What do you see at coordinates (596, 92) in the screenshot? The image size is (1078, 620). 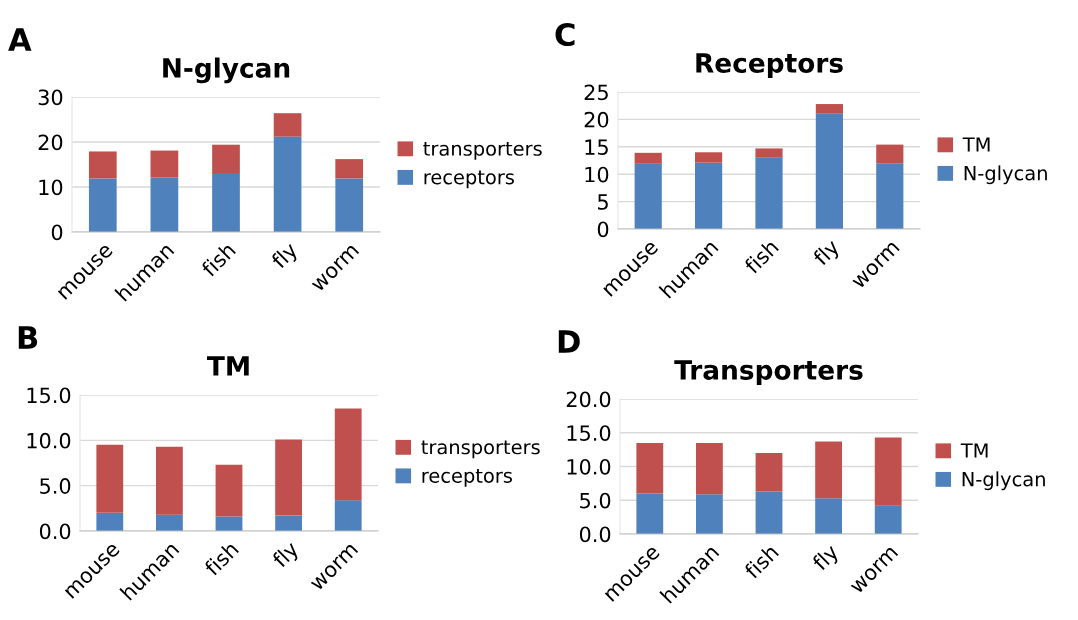 I see `y-tick-label: 25` at bounding box center [596, 92].